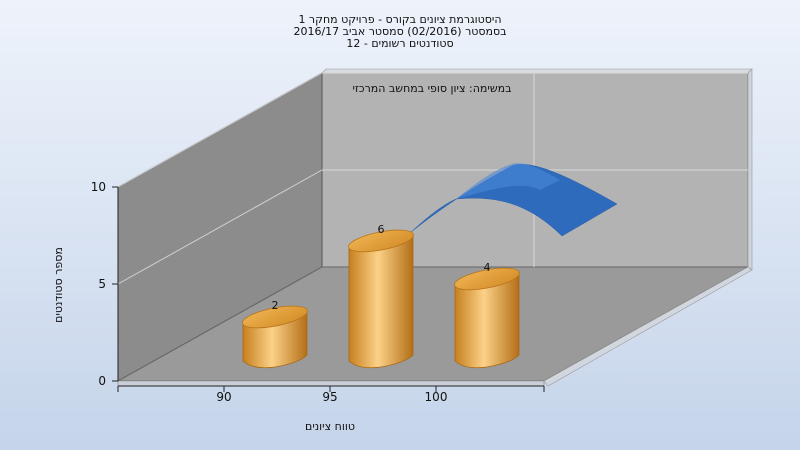 This screenshot has height=450, width=800. What do you see at coordinates (223, 397) in the screenshot?
I see `x-tick-label: 90` at bounding box center [223, 397].